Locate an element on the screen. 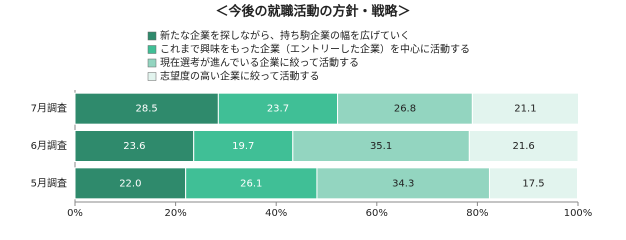  data-label: 19.7 is located at coordinates (243, 146).